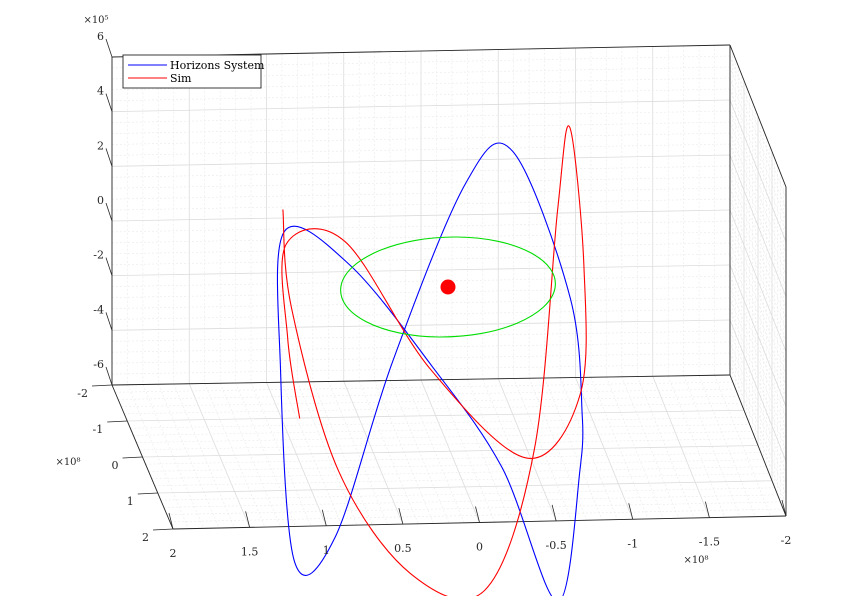 The image size is (865, 596). I want to click on y-tick-label: 1, so click(130, 501).